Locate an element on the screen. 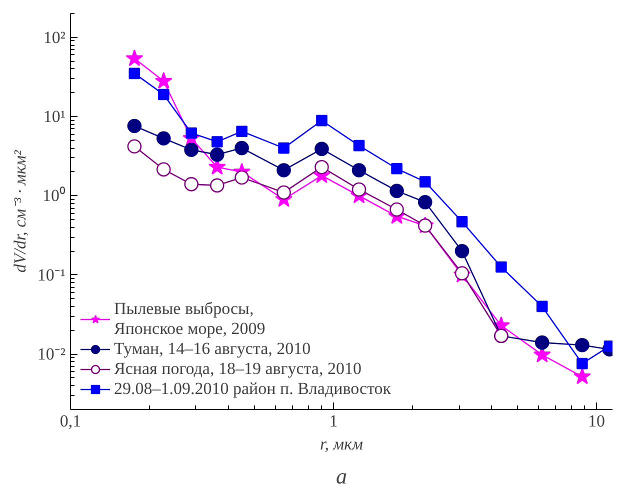  x-tick-label: 1 is located at coordinates (333, 421).